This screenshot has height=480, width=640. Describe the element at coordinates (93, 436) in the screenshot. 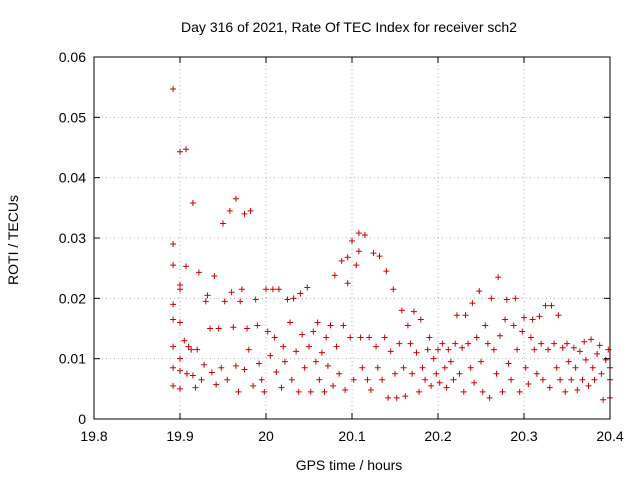

I see `x-tick-label: 19.8` at that location.